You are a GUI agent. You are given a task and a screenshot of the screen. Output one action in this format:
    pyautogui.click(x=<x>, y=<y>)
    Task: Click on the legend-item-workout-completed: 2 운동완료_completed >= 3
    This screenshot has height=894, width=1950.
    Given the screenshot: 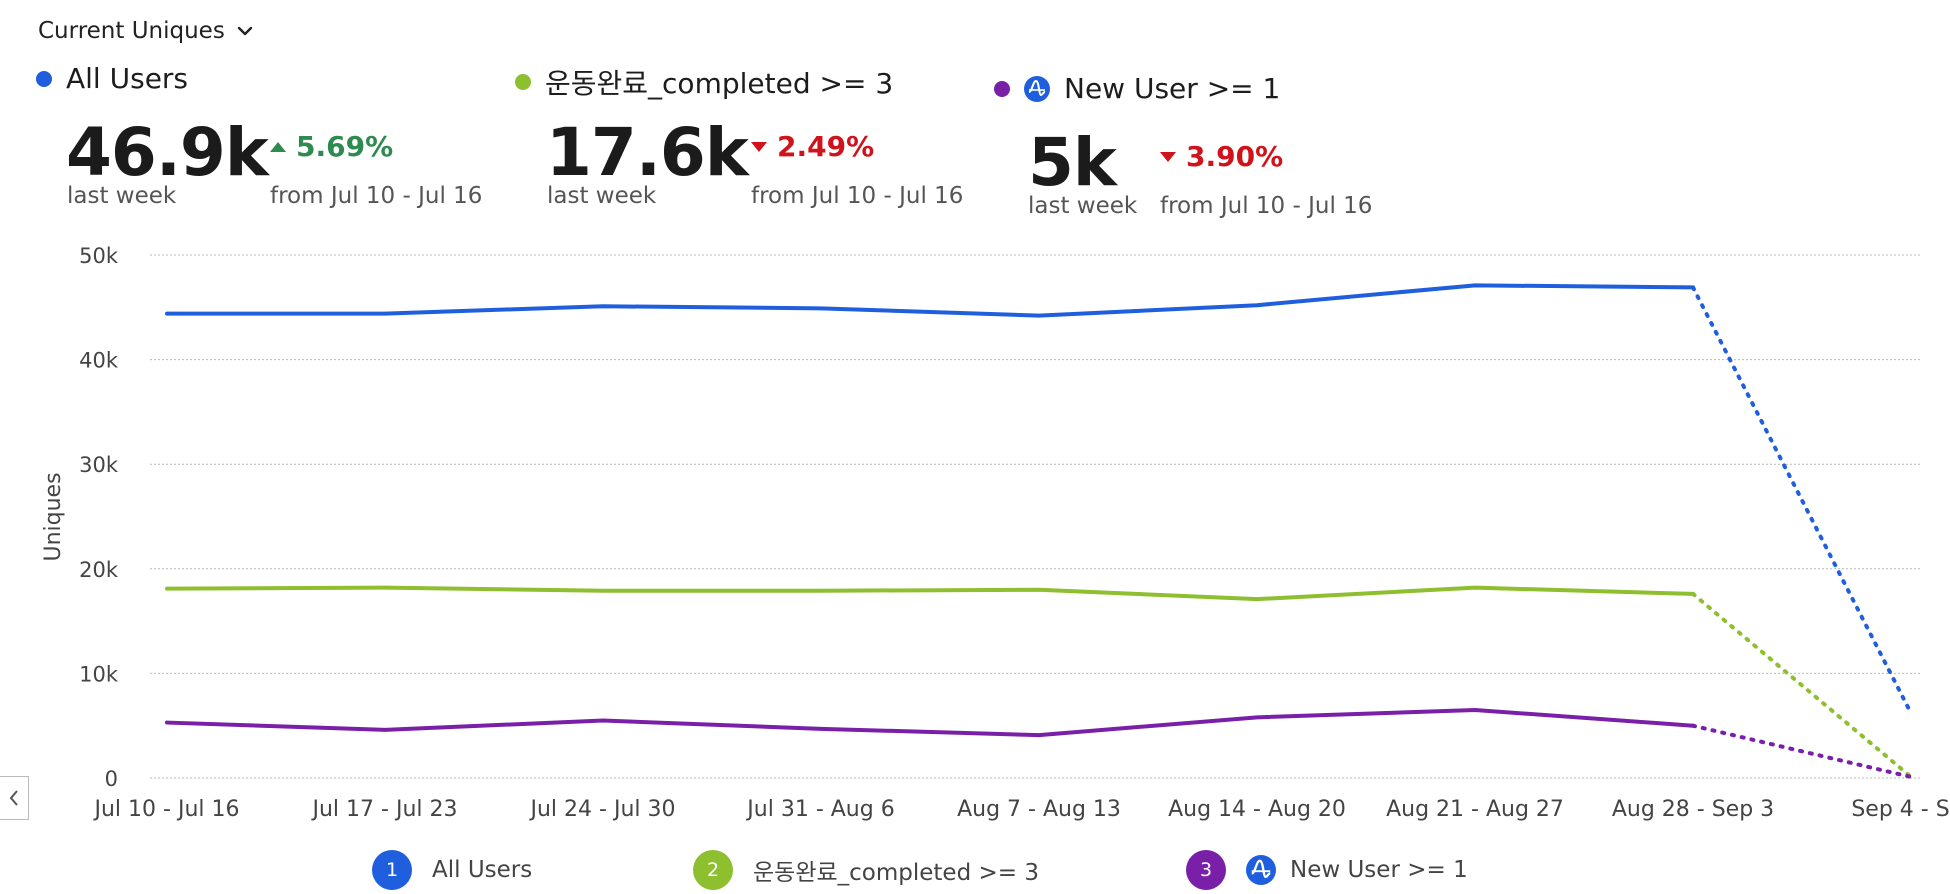 What is the action you would take?
    pyautogui.click(x=866, y=870)
    